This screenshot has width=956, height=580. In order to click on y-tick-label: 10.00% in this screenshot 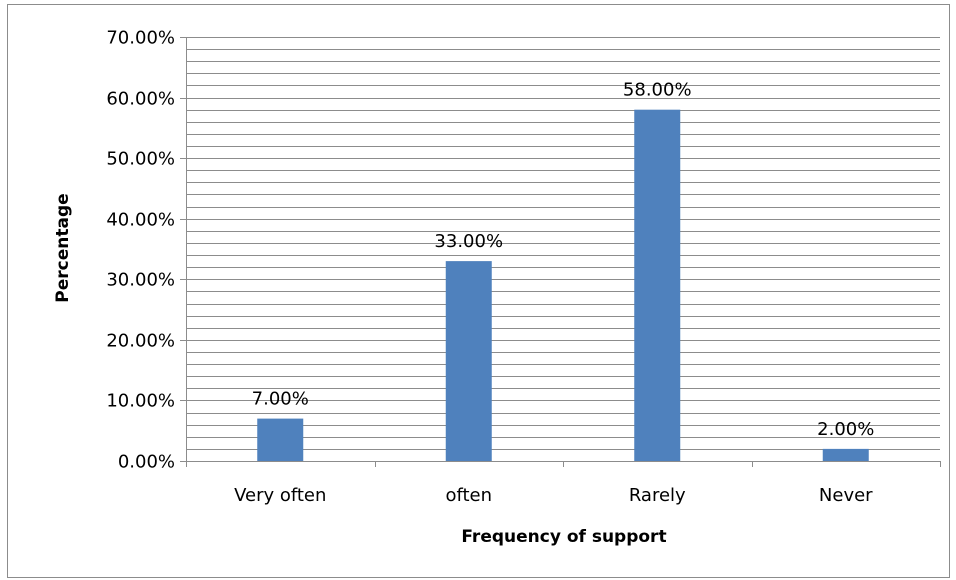, I will do `click(140, 401)`.